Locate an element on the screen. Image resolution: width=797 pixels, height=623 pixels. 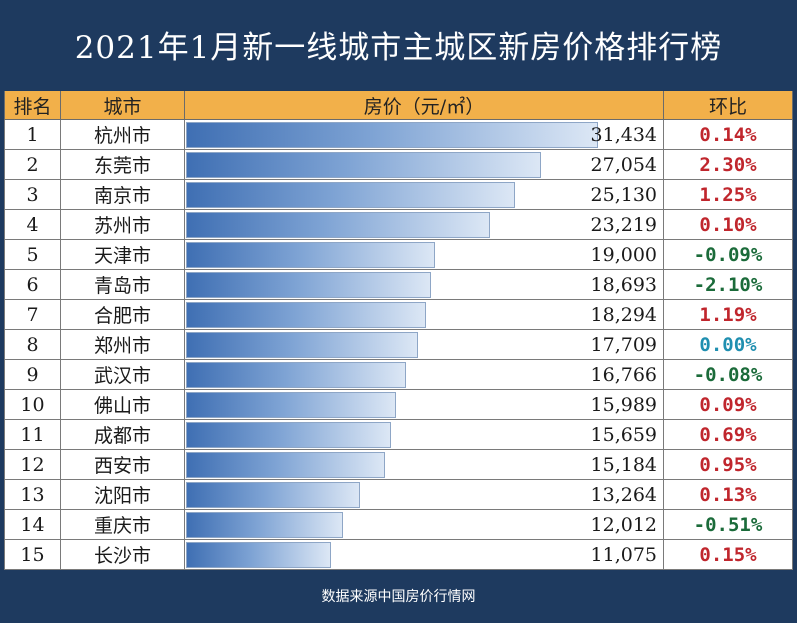
rank-cell: 1 is located at coordinates (32, 134).